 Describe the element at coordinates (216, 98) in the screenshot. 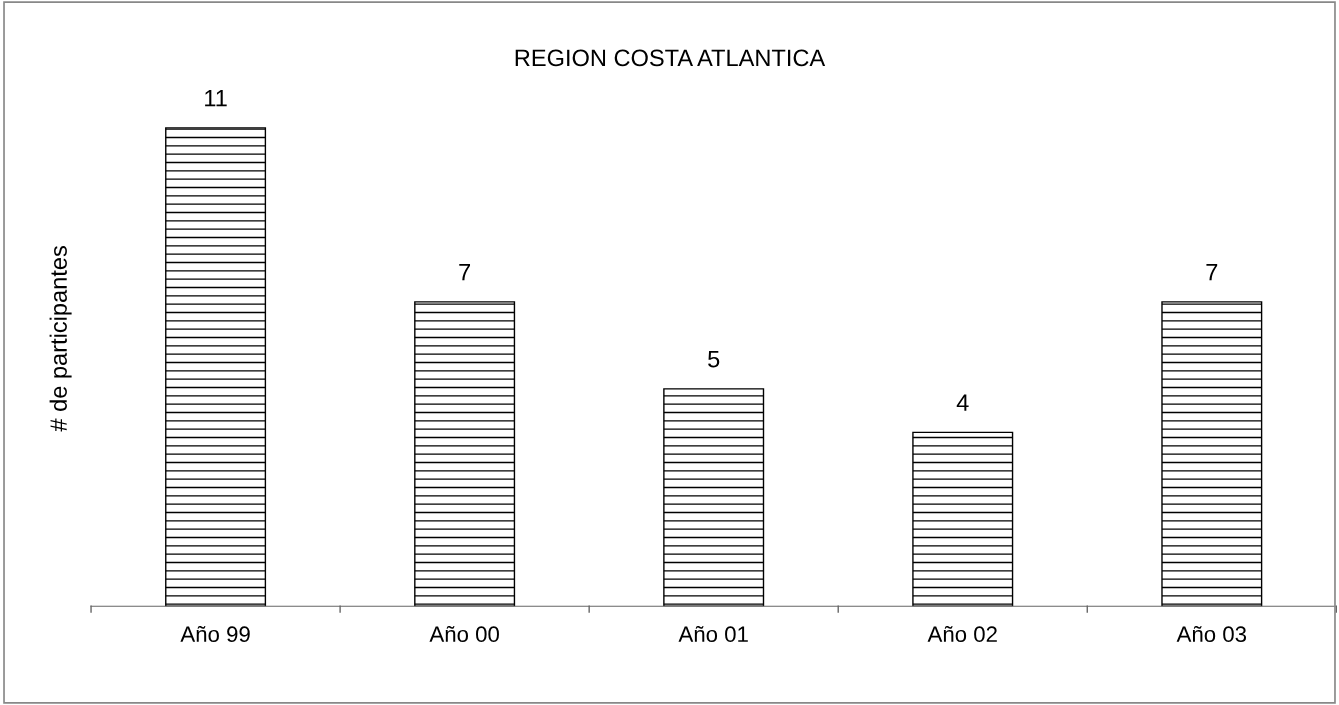

I see `data-label: 11` at that location.